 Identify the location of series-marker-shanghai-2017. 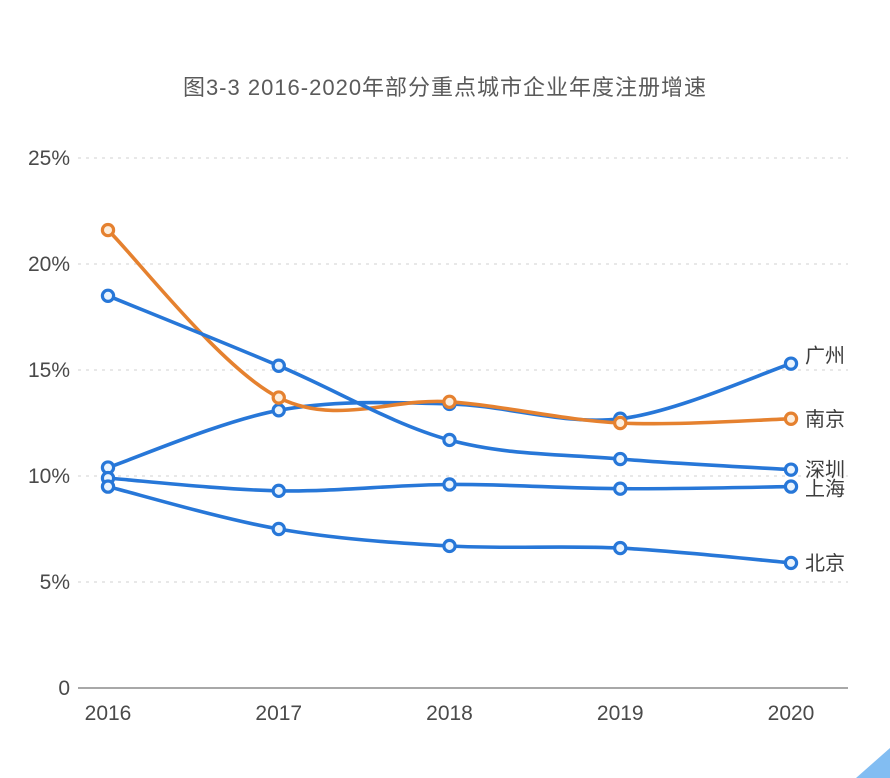
(278, 491).